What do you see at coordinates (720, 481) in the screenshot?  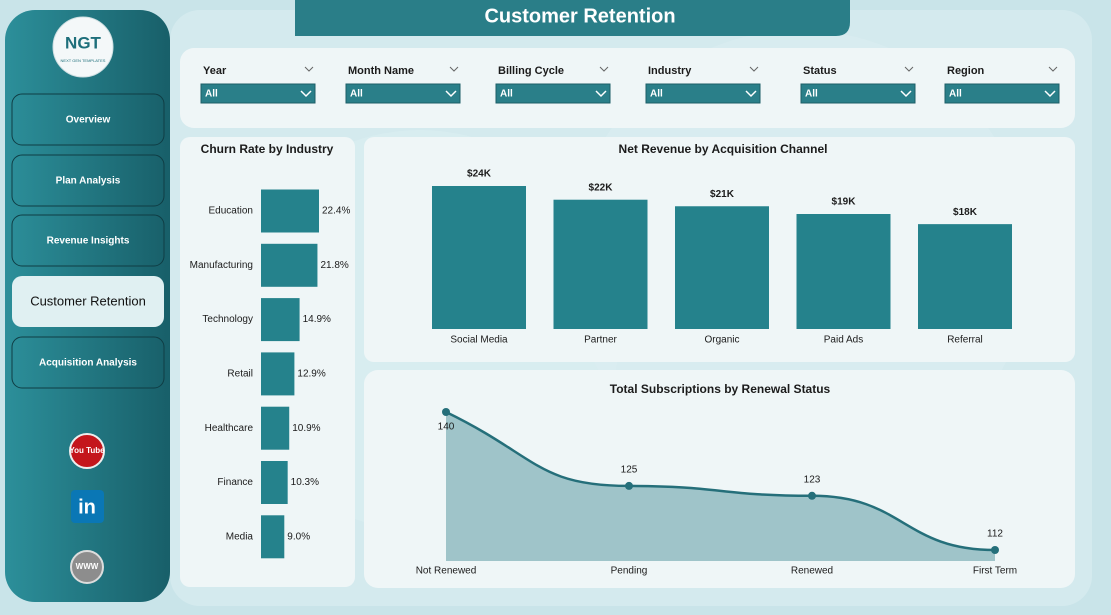 I see `line` at bounding box center [720, 481].